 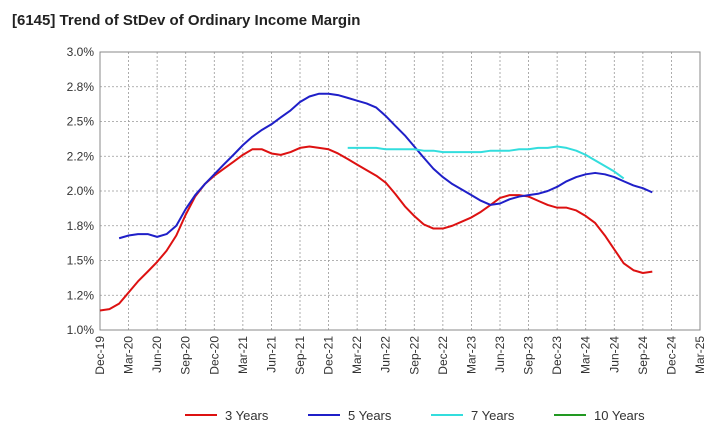 What do you see at coordinates (214, 355) in the screenshot?
I see `x-tick-label: Dec-20` at bounding box center [214, 355].